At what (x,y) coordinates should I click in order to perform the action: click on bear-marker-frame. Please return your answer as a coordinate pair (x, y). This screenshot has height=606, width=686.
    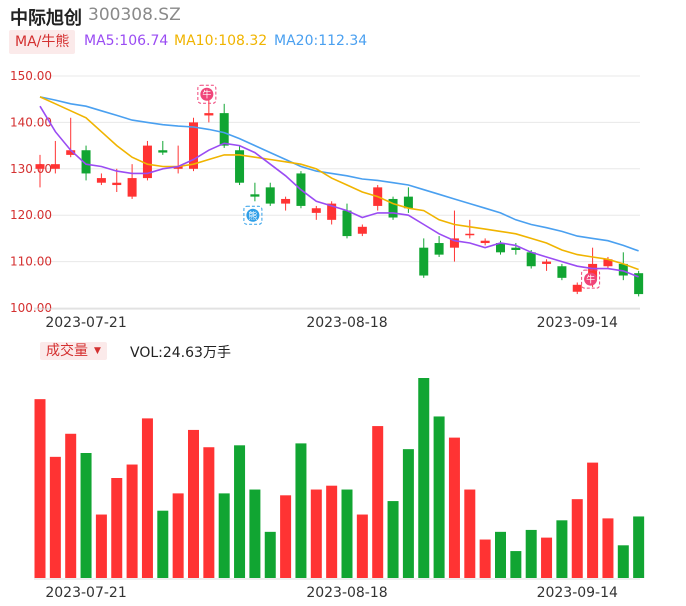
    Looking at the image, I should click on (253, 215).